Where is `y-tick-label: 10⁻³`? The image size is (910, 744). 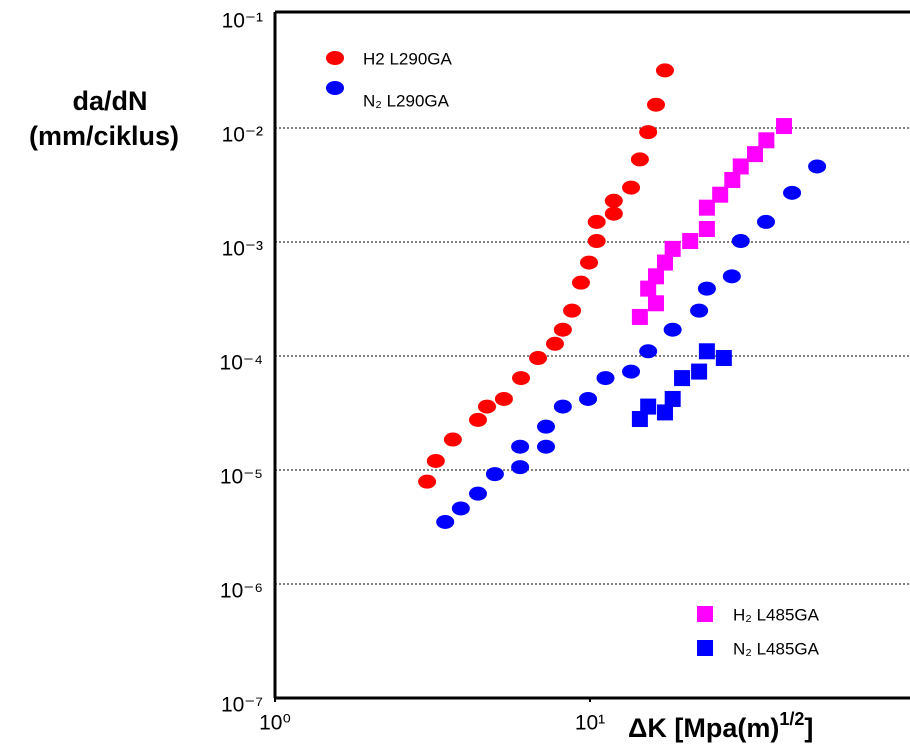 y-tick-label: 10⁻³ is located at coordinates (242, 249).